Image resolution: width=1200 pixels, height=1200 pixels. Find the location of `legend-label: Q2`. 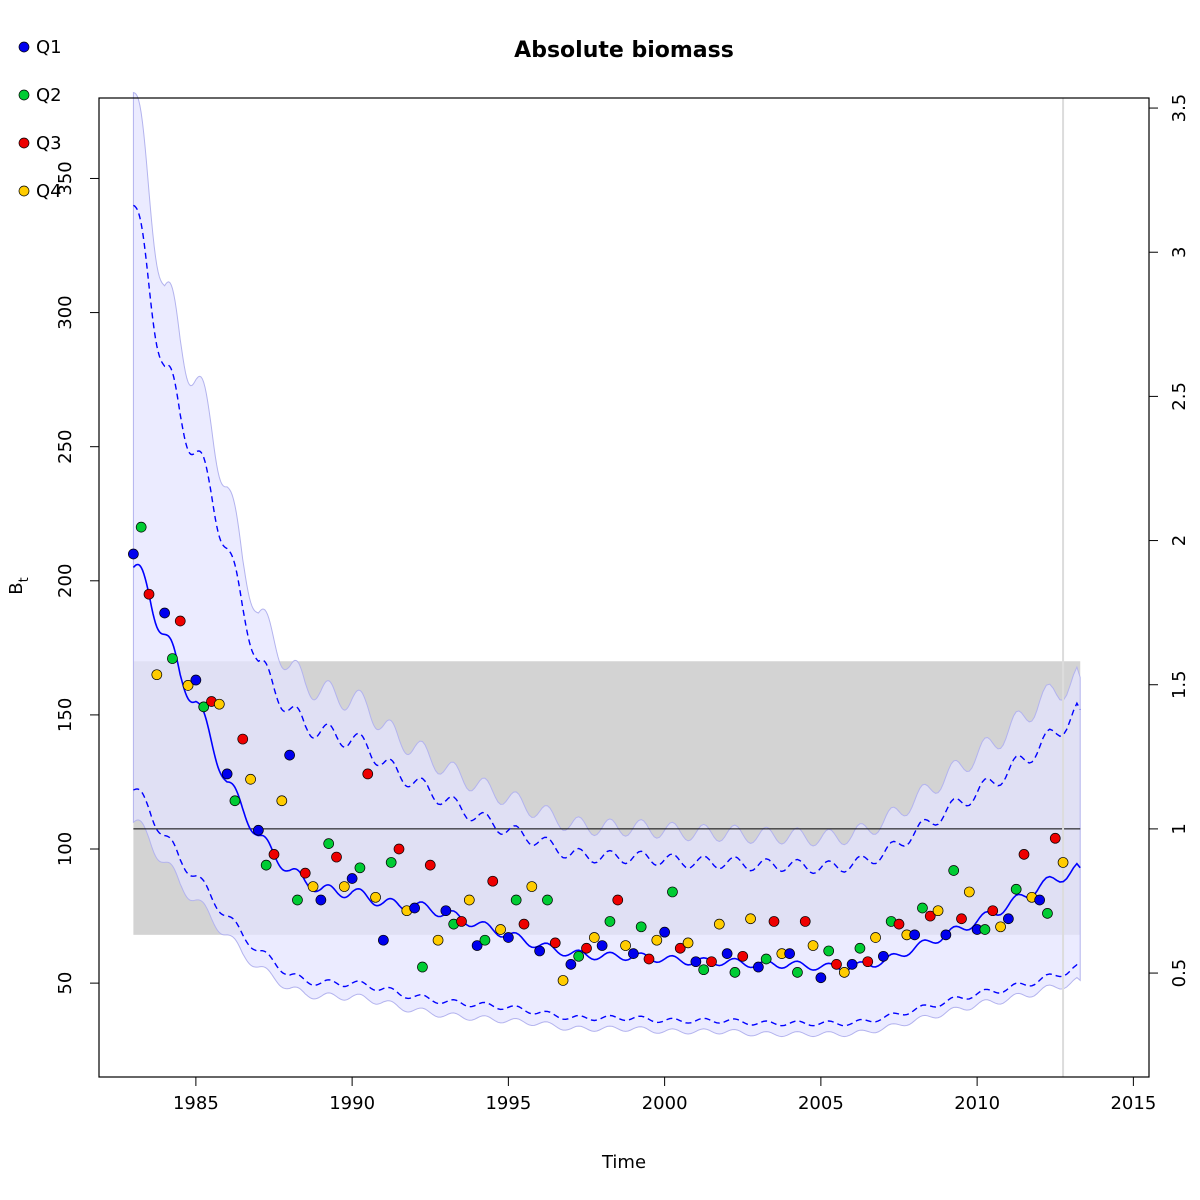

legend-label: Q2 is located at coordinates (49, 95).